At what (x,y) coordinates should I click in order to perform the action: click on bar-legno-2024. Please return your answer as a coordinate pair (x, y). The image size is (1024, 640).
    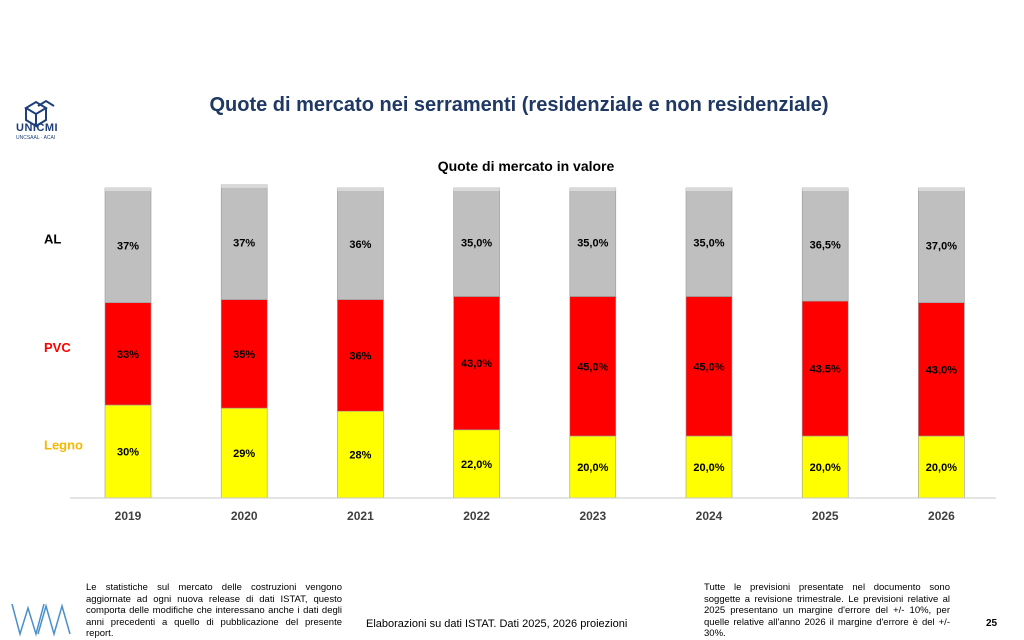
    Looking at the image, I should click on (709, 467).